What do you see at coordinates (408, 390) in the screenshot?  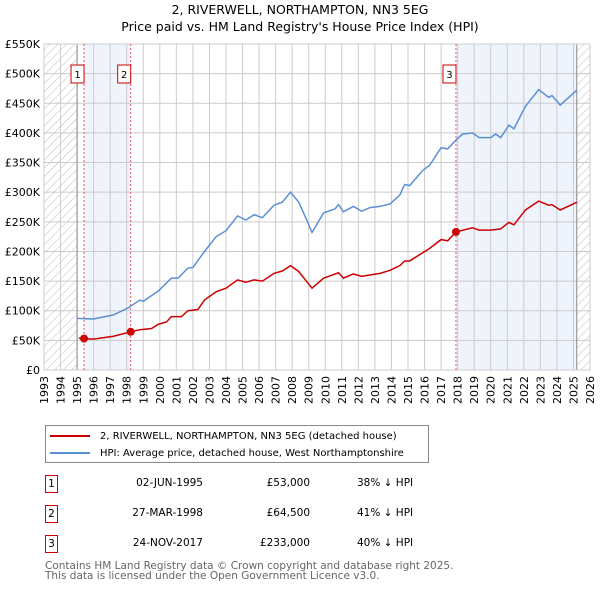 I see `x-tick-label: 2015` at bounding box center [408, 390].